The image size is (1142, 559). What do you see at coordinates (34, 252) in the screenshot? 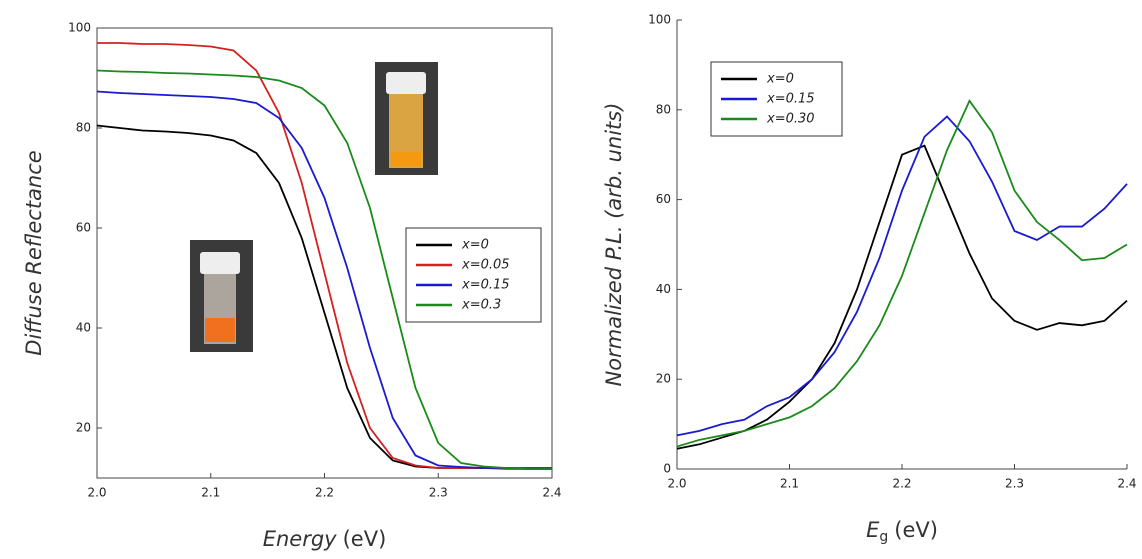
I see `y-axis-label: Diffuse Reflectance` at bounding box center [34, 252].